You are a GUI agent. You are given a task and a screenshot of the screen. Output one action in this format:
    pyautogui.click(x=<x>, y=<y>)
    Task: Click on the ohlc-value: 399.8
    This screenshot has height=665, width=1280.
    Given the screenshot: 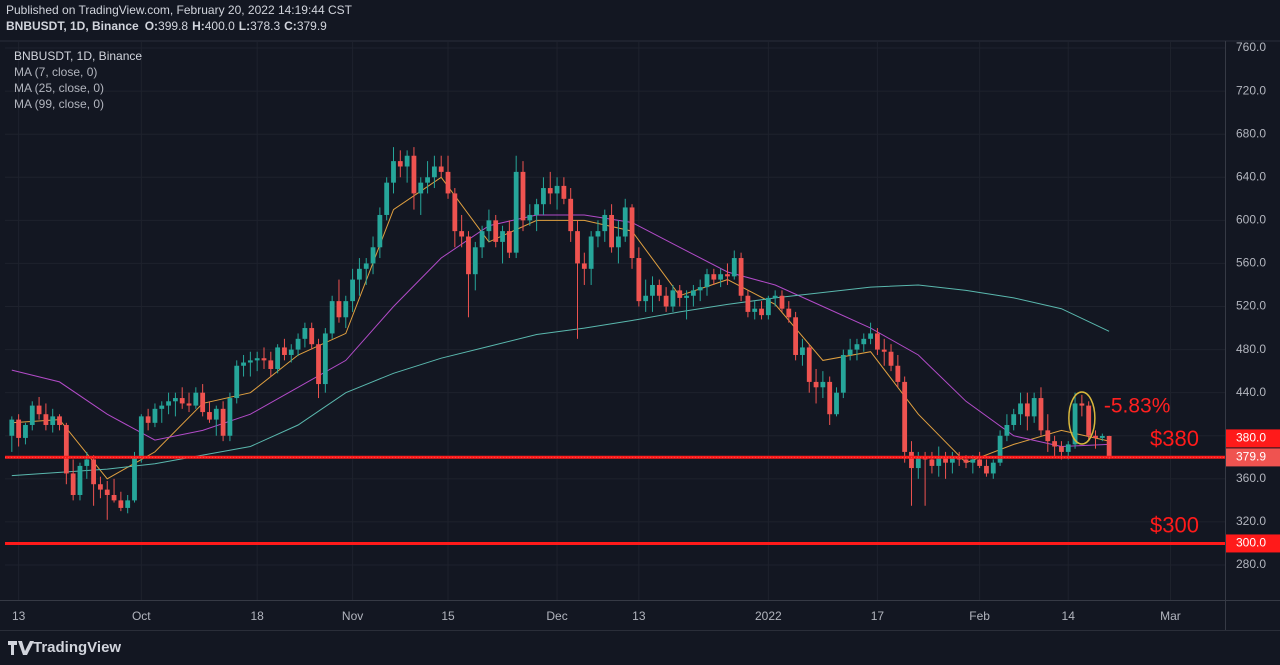 What is the action you would take?
    pyautogui.click(x=173, y=26)
    